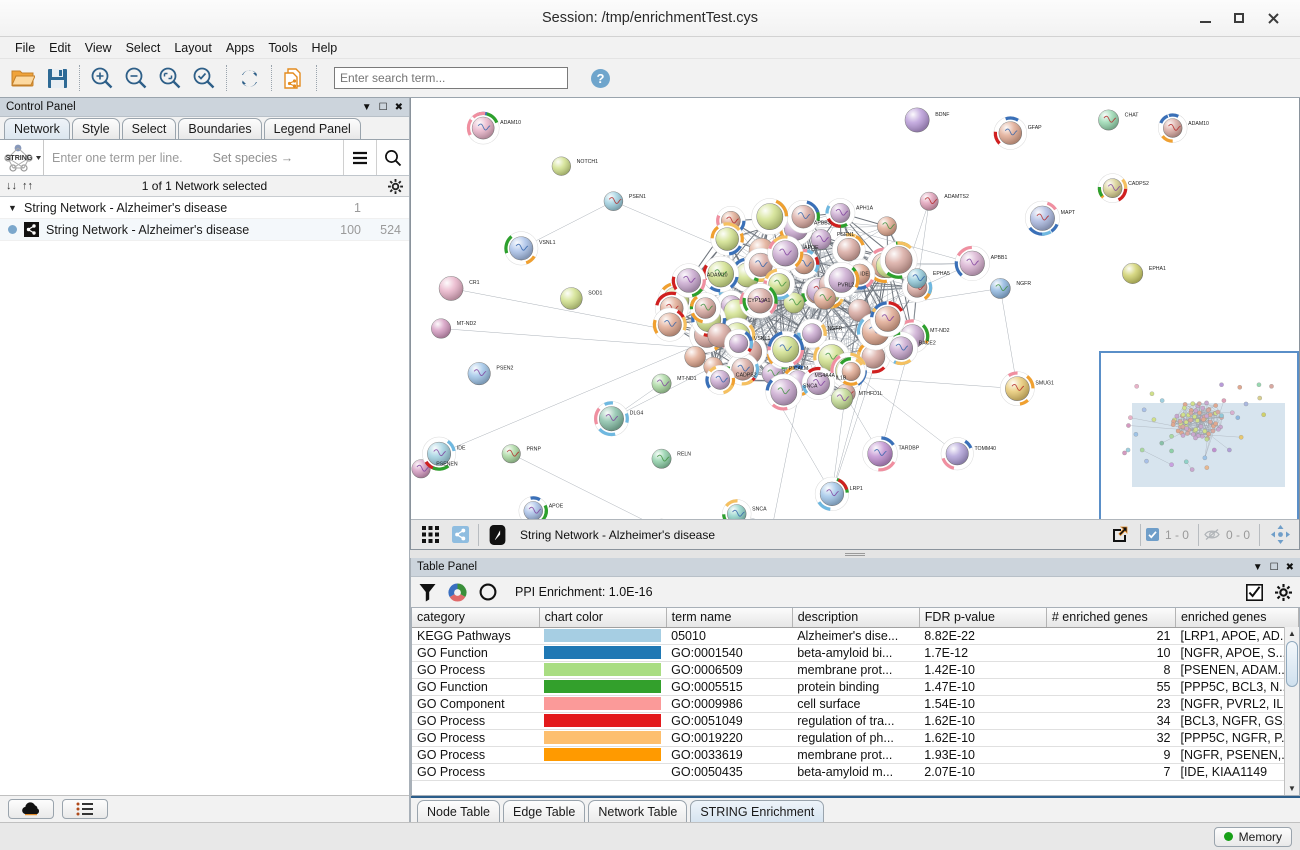 This screenshot has height=850, width=1300. I want to click on expand-caret-icon: ▼, so click(12, 207).